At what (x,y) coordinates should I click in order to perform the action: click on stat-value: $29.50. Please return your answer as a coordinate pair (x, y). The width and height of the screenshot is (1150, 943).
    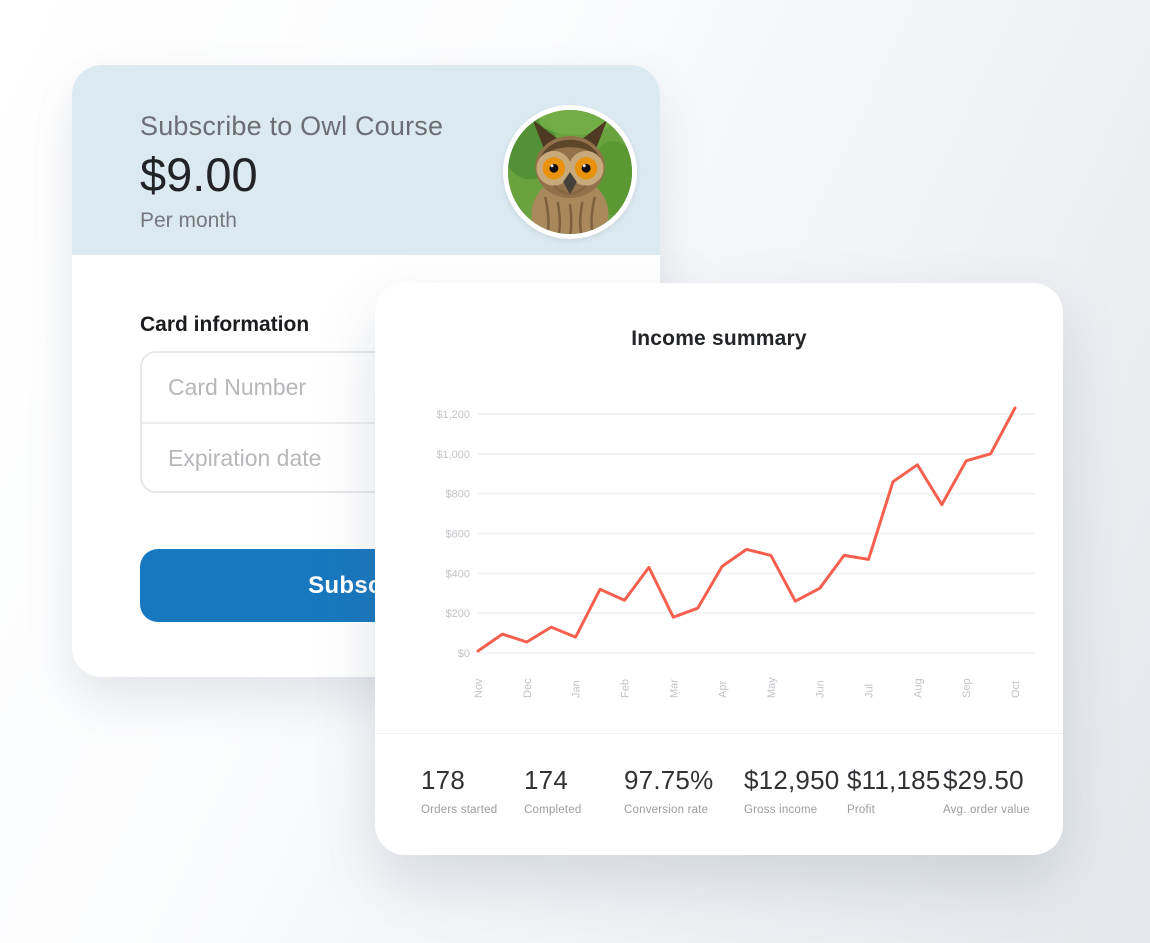
    Looking at the image, I should click on (983, 780).